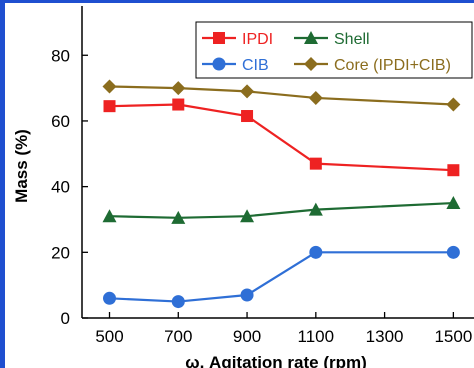 The height and width of the screenshot is (368, 474). Describe the element at coordinates (65, 318) in the screenshot. I see `y-tick-label: 0` at that location.